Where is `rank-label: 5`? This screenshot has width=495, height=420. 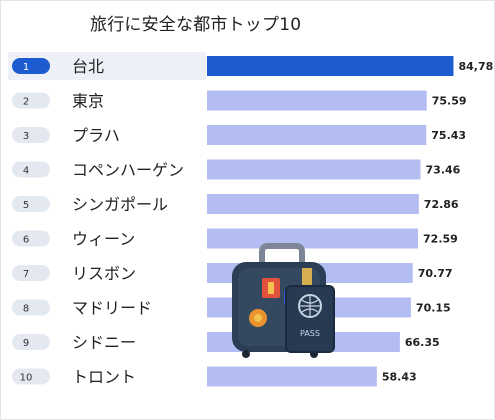
rank-label: 5 is located at coordinates (26, 205).